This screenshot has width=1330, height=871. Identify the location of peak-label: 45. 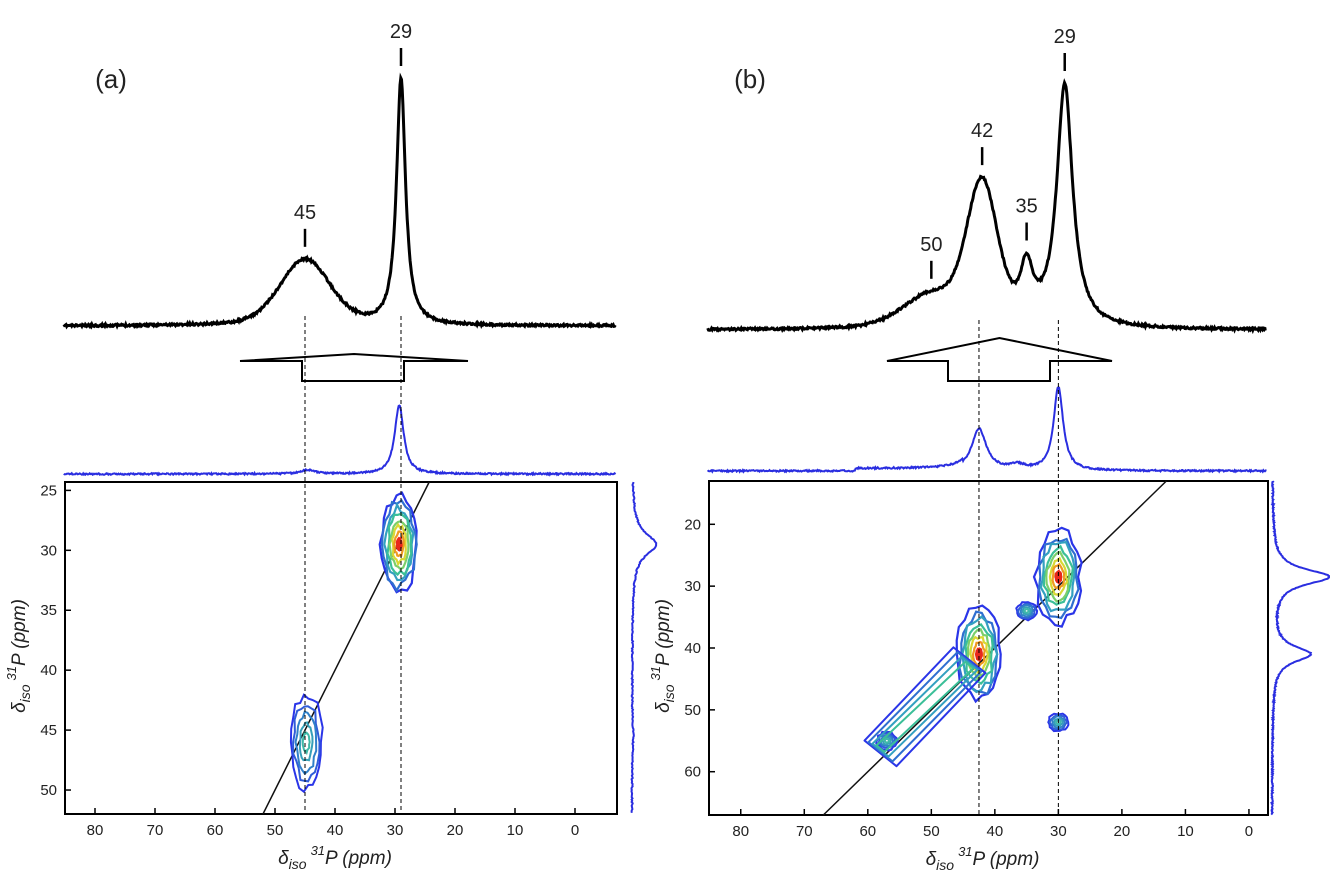
(305, 213).